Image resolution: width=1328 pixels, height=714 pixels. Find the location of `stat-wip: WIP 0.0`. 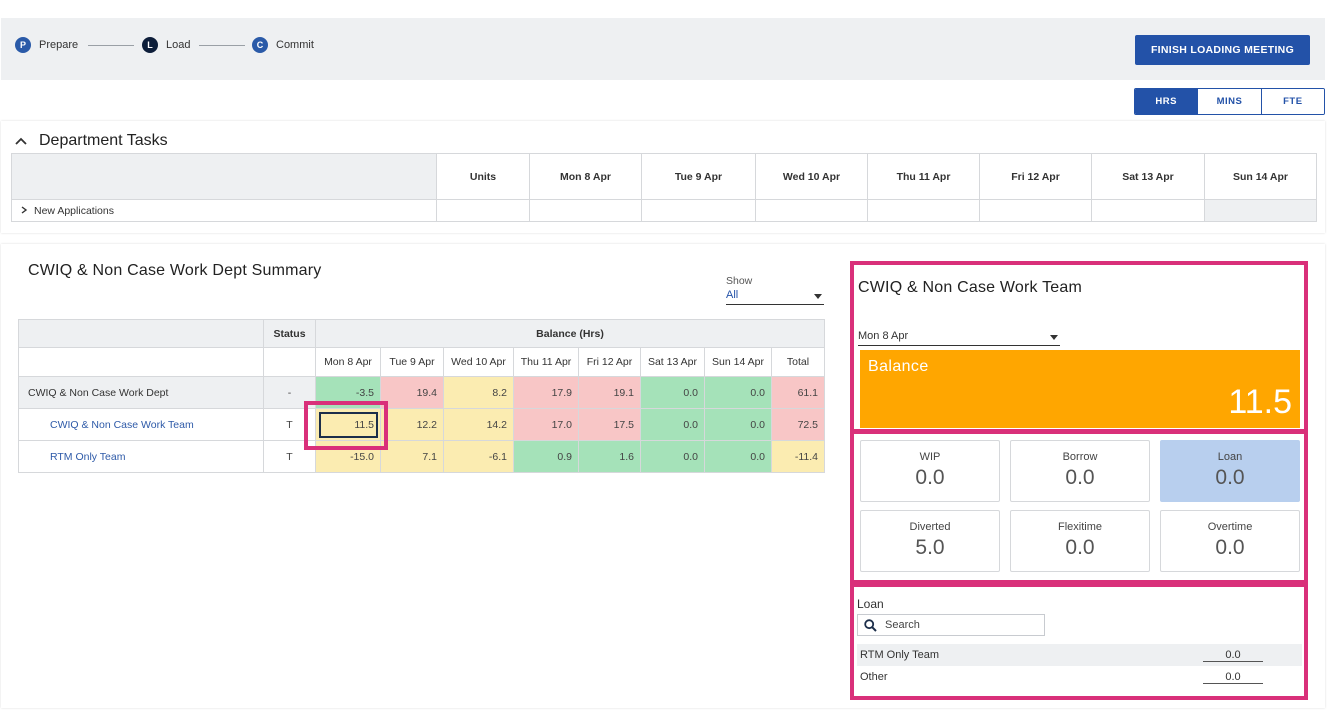

stat-wip: WIP 0.0 is located at coordinates (930, 471).